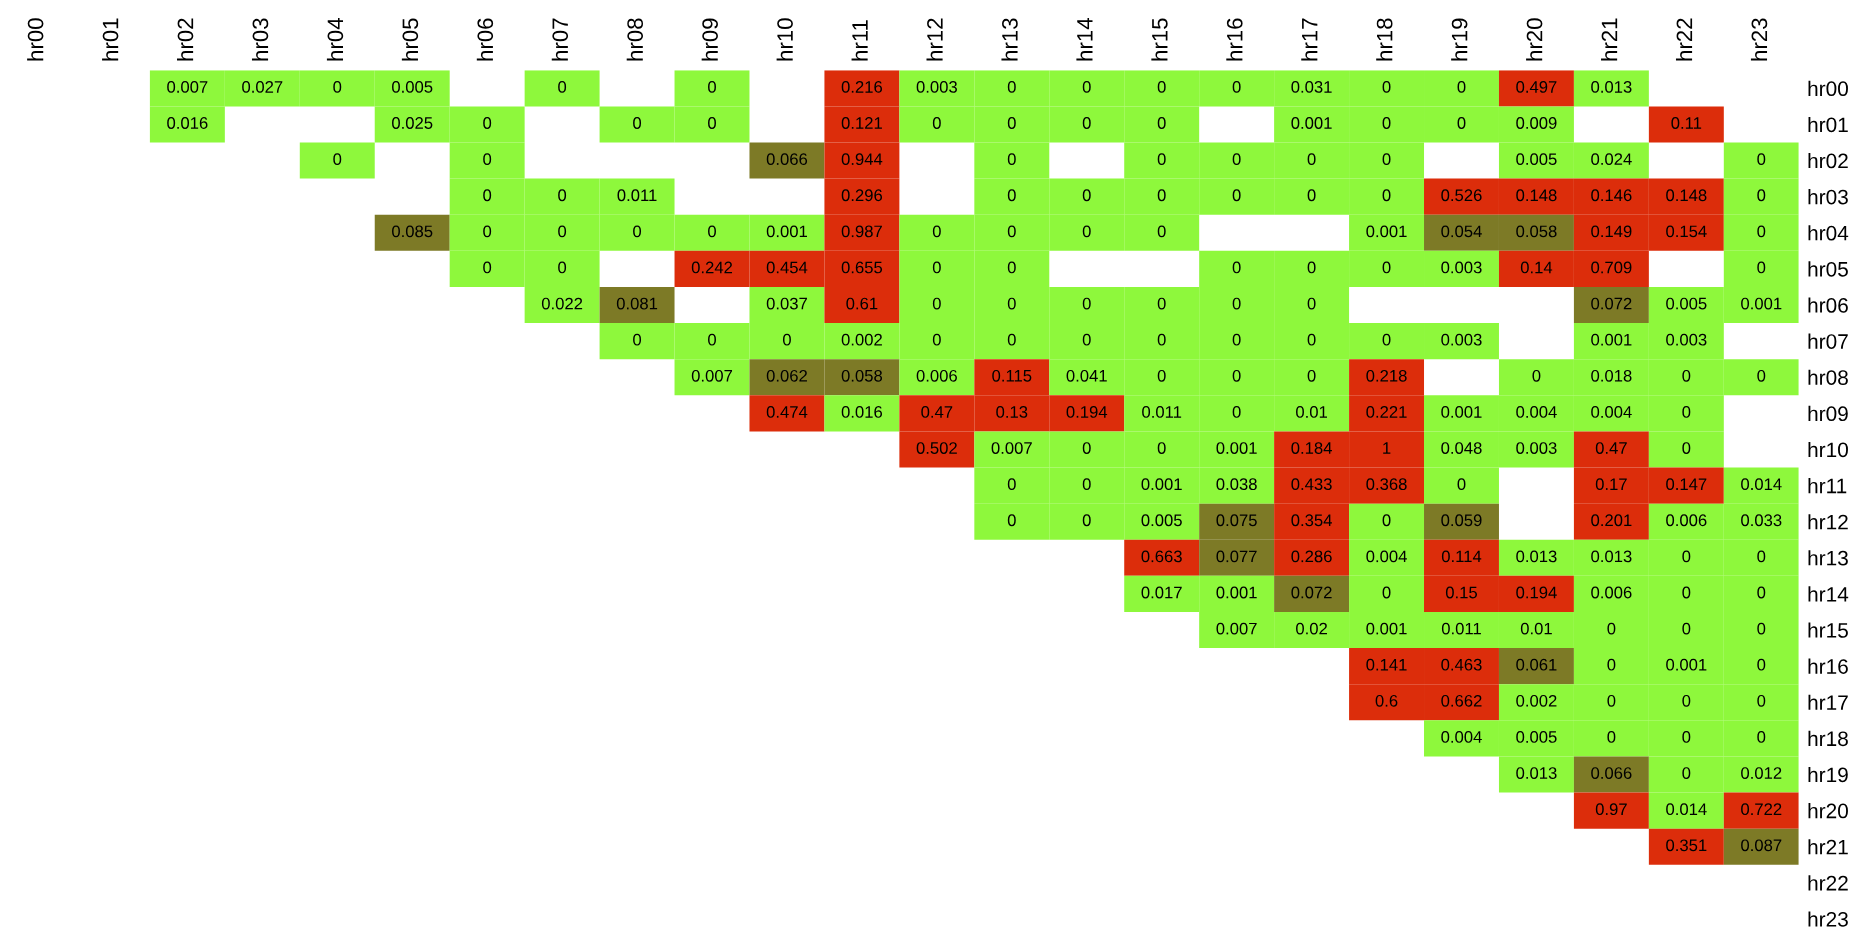 The image size is (1864, 937). Describe the element at coordinates (937, 412) in the screenshot. I see `data-label: 0.47` at that location.